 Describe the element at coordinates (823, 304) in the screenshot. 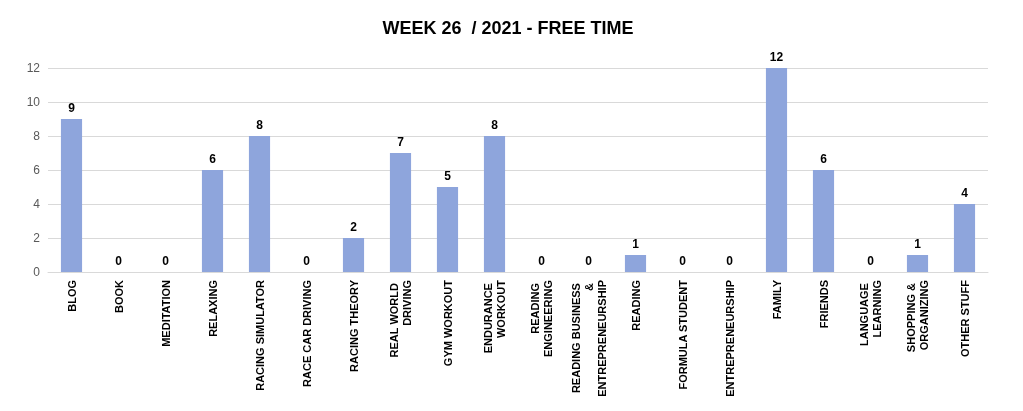

I see `x-tick-label: FRIENDS` at that location.